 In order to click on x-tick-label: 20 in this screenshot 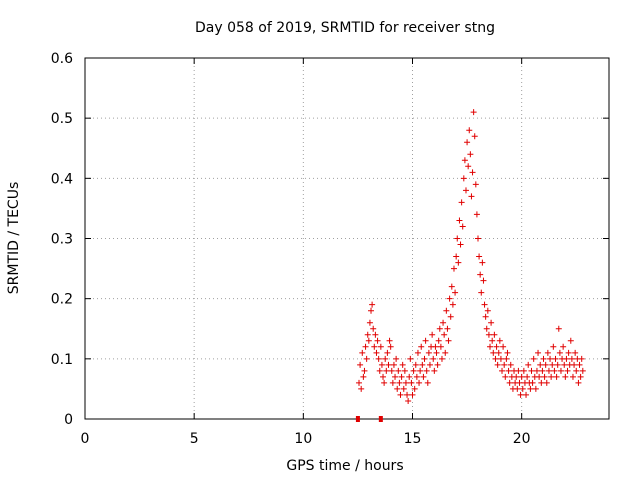, I will do `click(522, 439)`.